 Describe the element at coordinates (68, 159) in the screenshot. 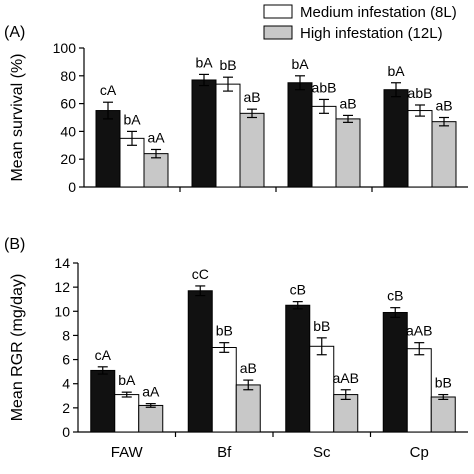

I see `y-tick-label: 20` at that location.